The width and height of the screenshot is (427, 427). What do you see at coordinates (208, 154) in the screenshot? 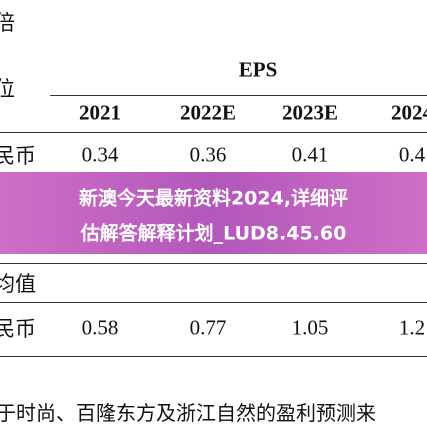
I see `cell: 0.36` at bounding box center [208, 154].